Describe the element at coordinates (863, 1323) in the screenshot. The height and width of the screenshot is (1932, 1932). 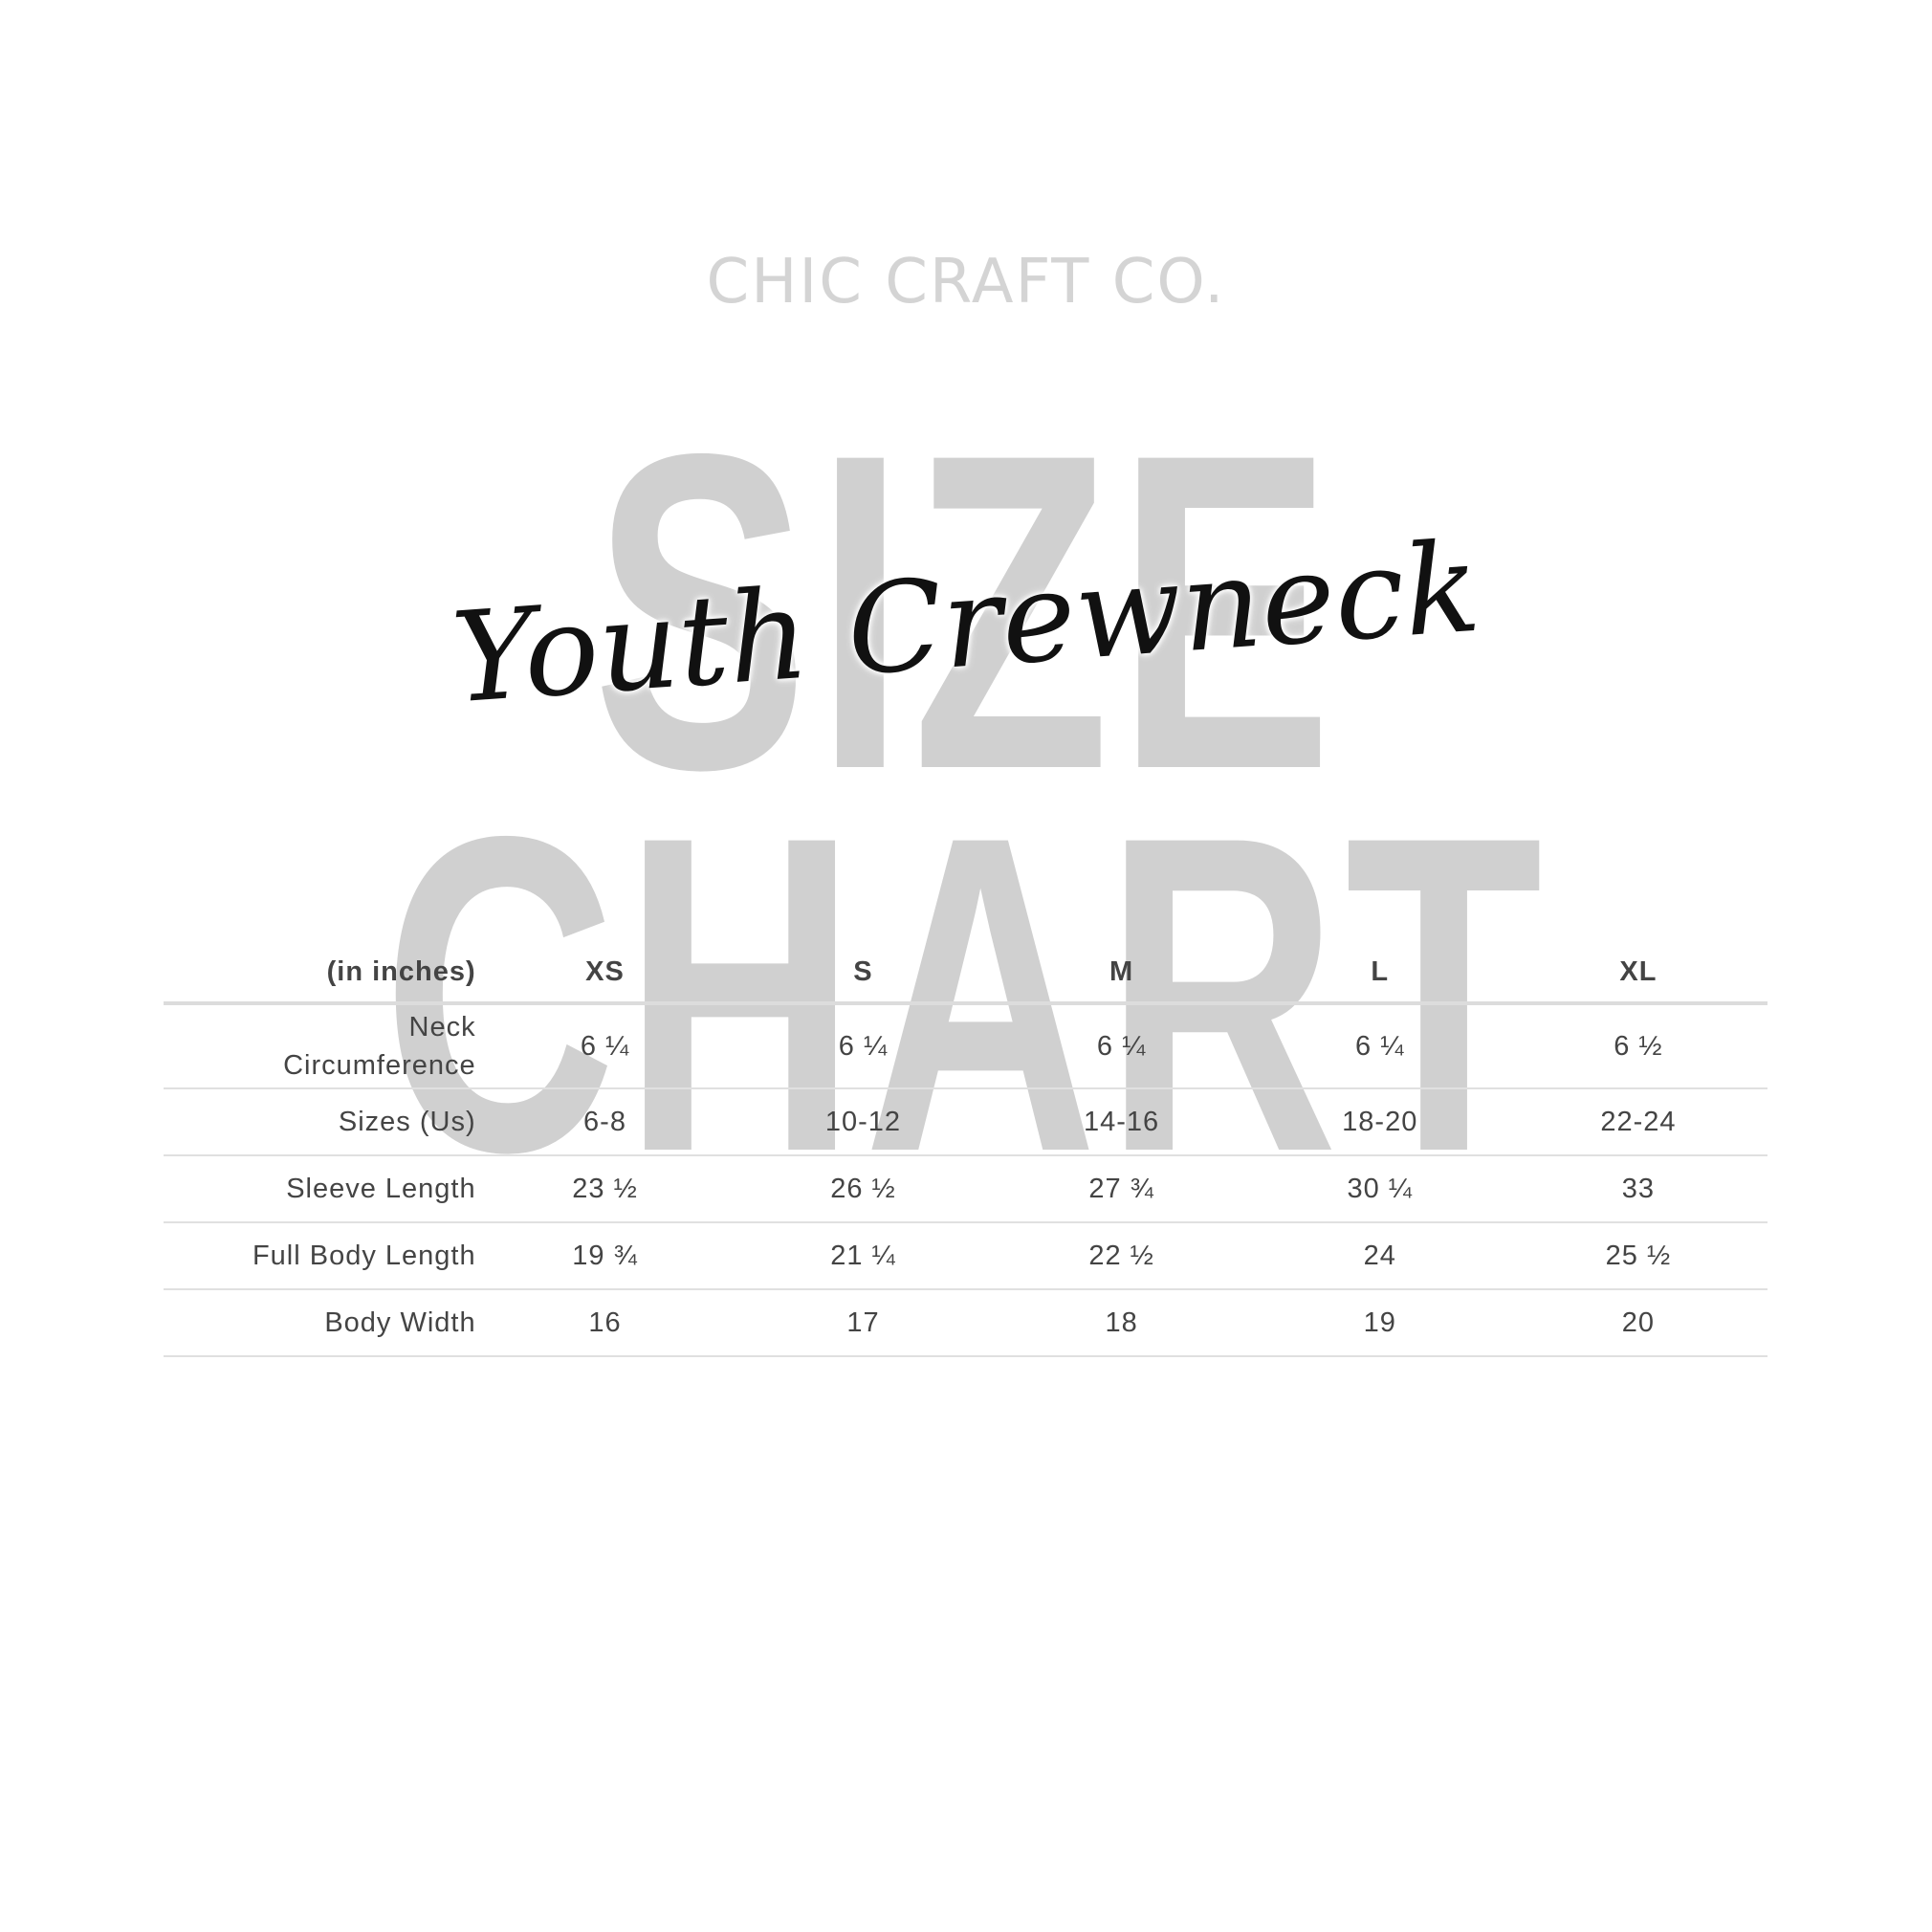
I see `table-cell: 17` at that location.